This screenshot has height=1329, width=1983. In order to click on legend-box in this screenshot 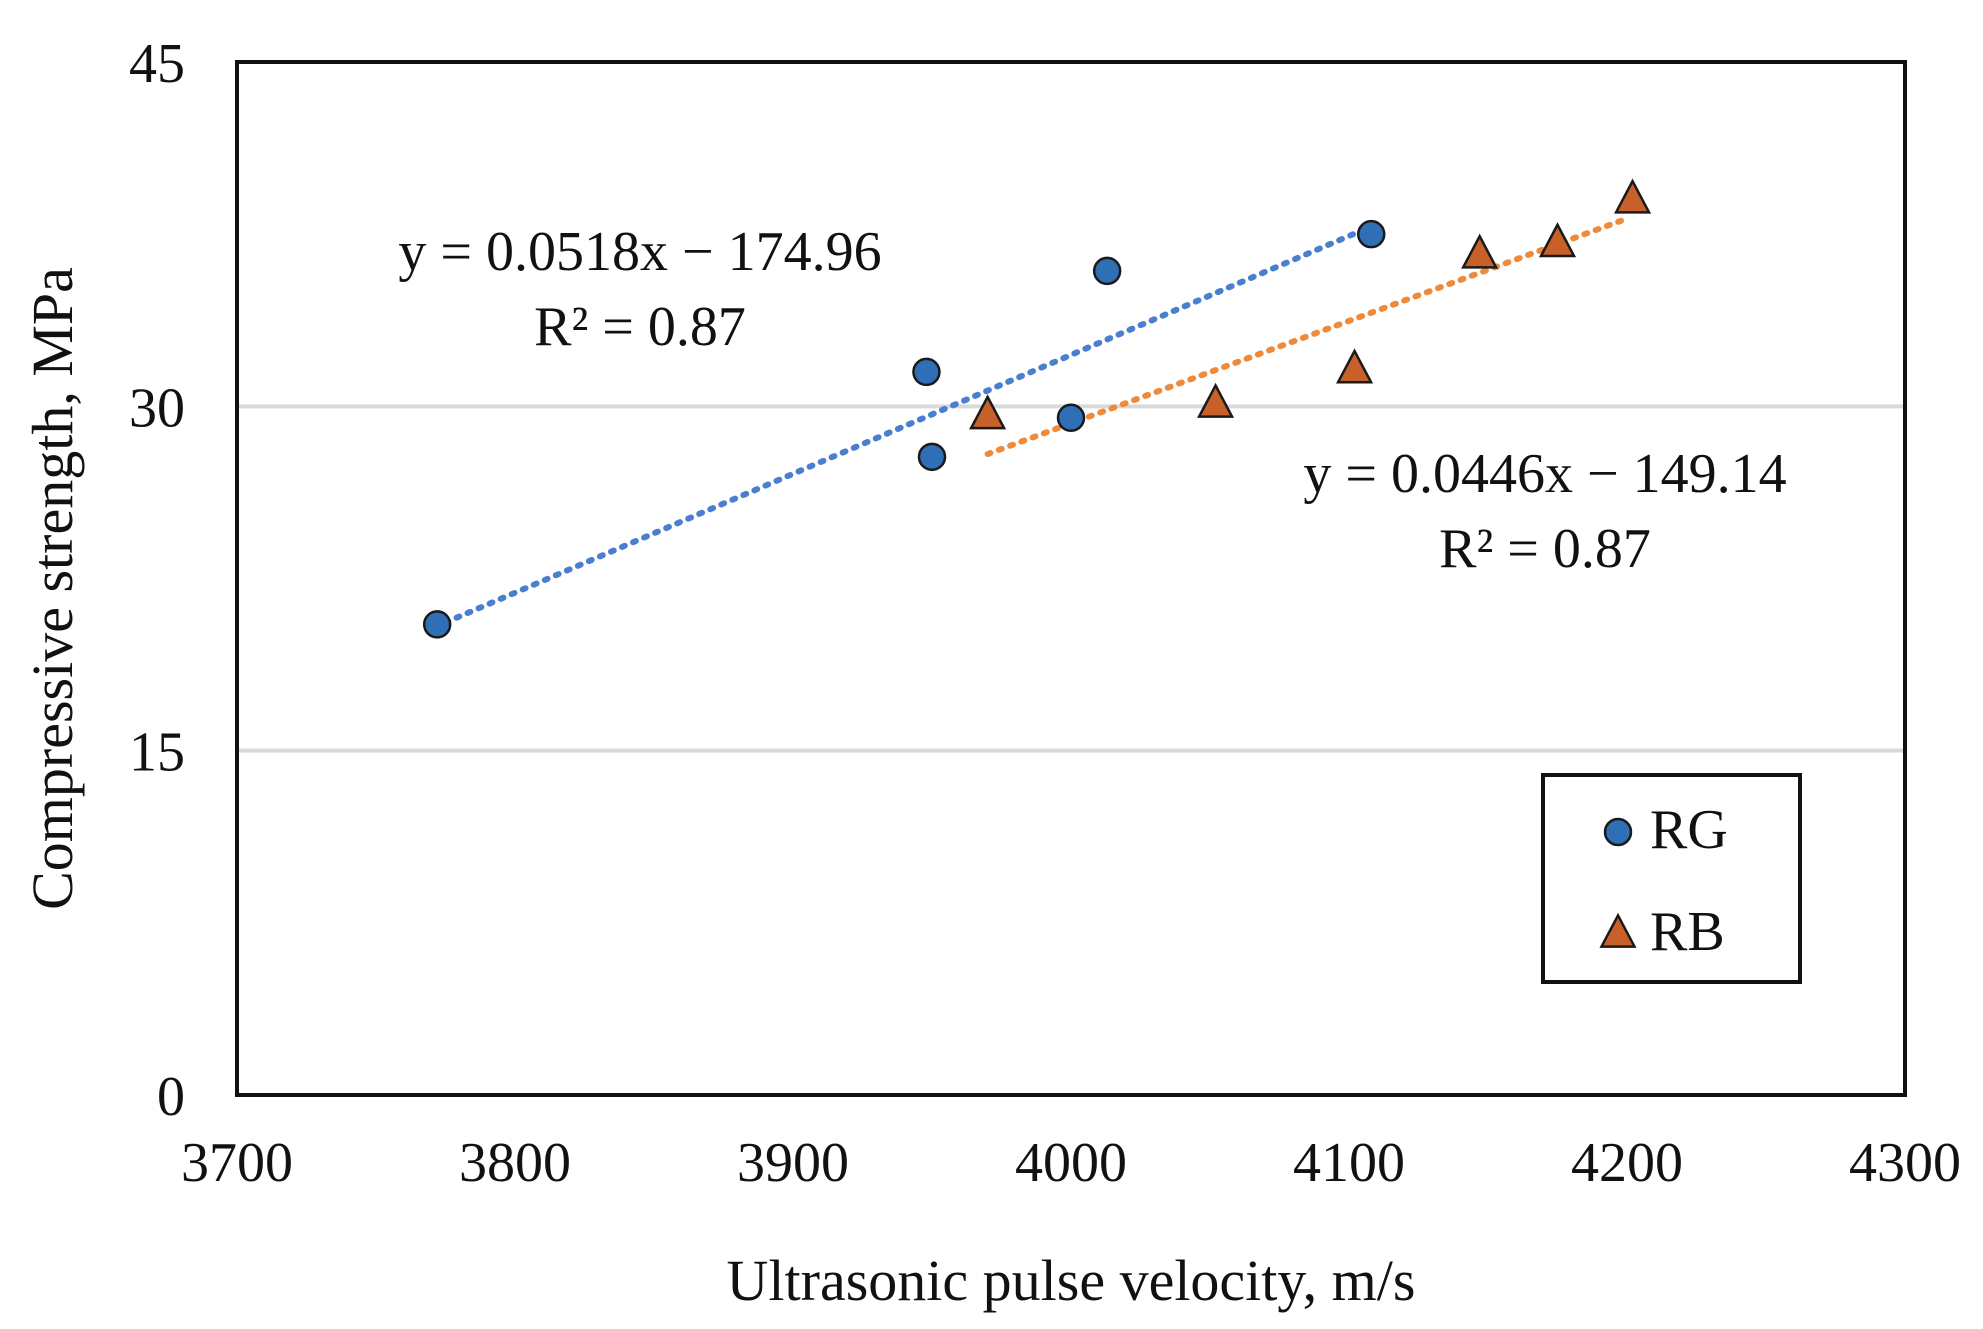, I will do `click(1671, 878)`.